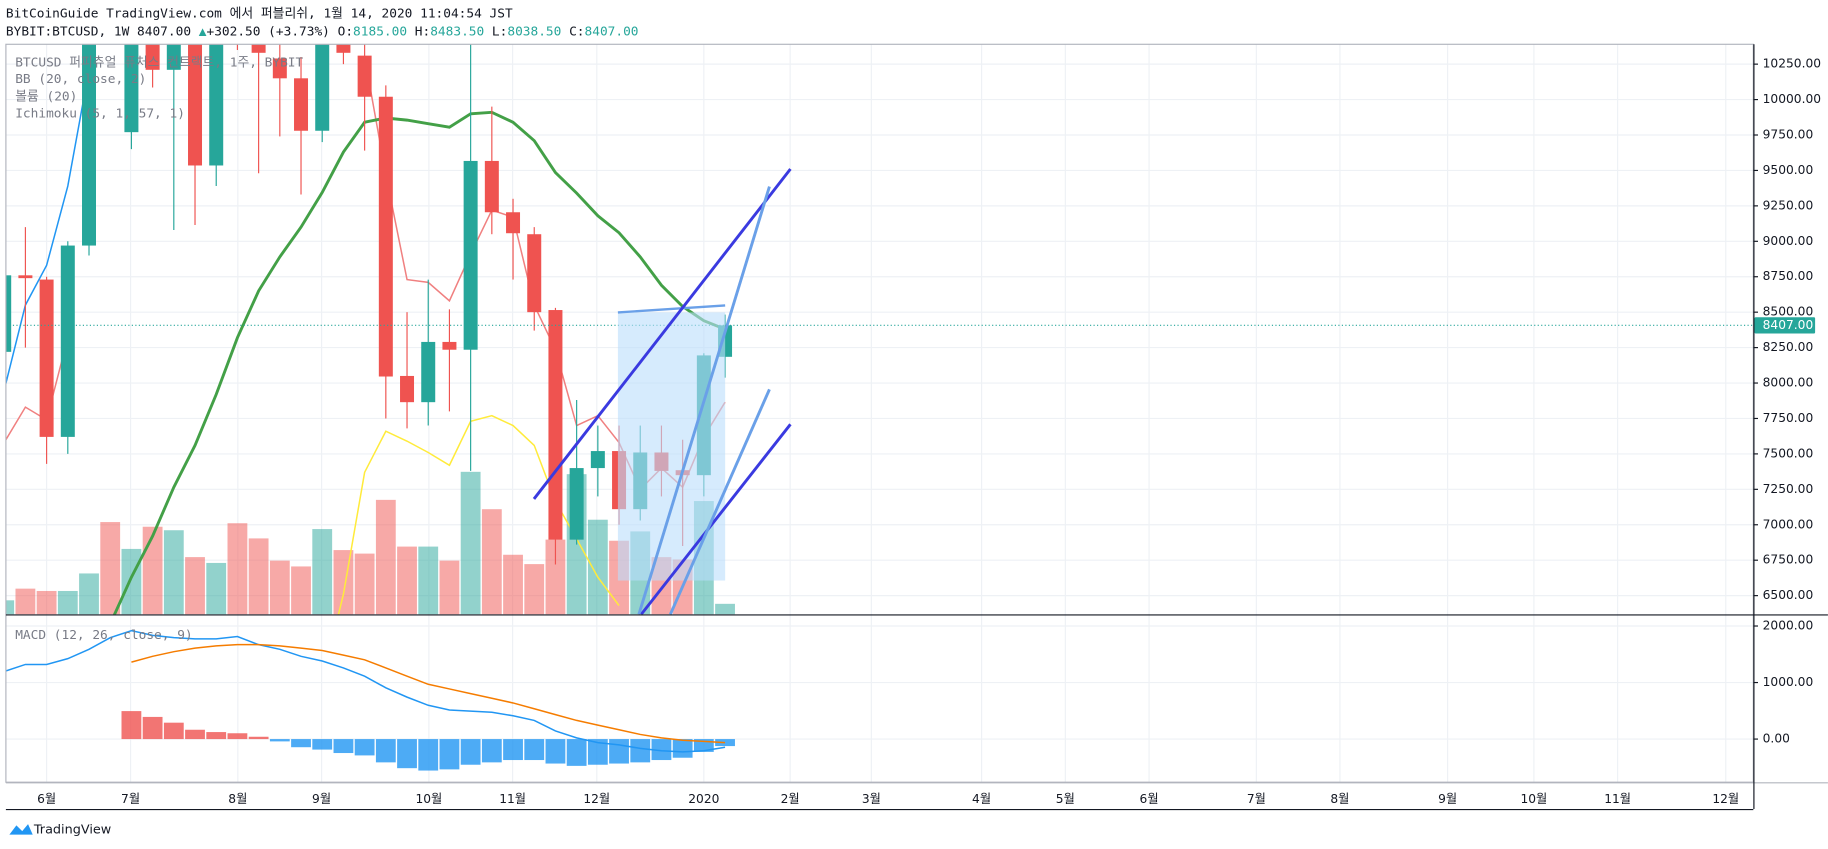  Describe the element at coordinates (345, 31) in the screenshot. I see `o-label: O:` at that location.